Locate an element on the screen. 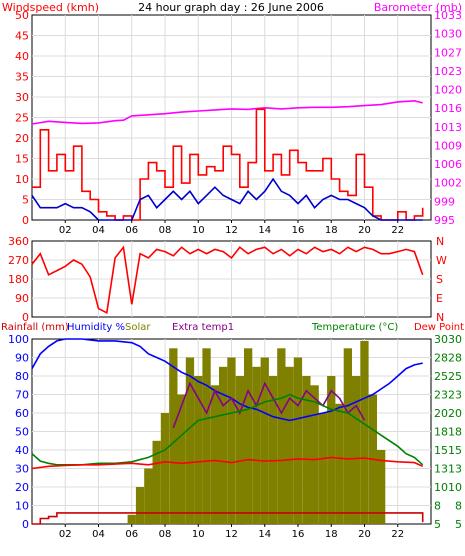 This screenshot has width=465, height=556. panel2-grid is located at coordinates (231, 279).